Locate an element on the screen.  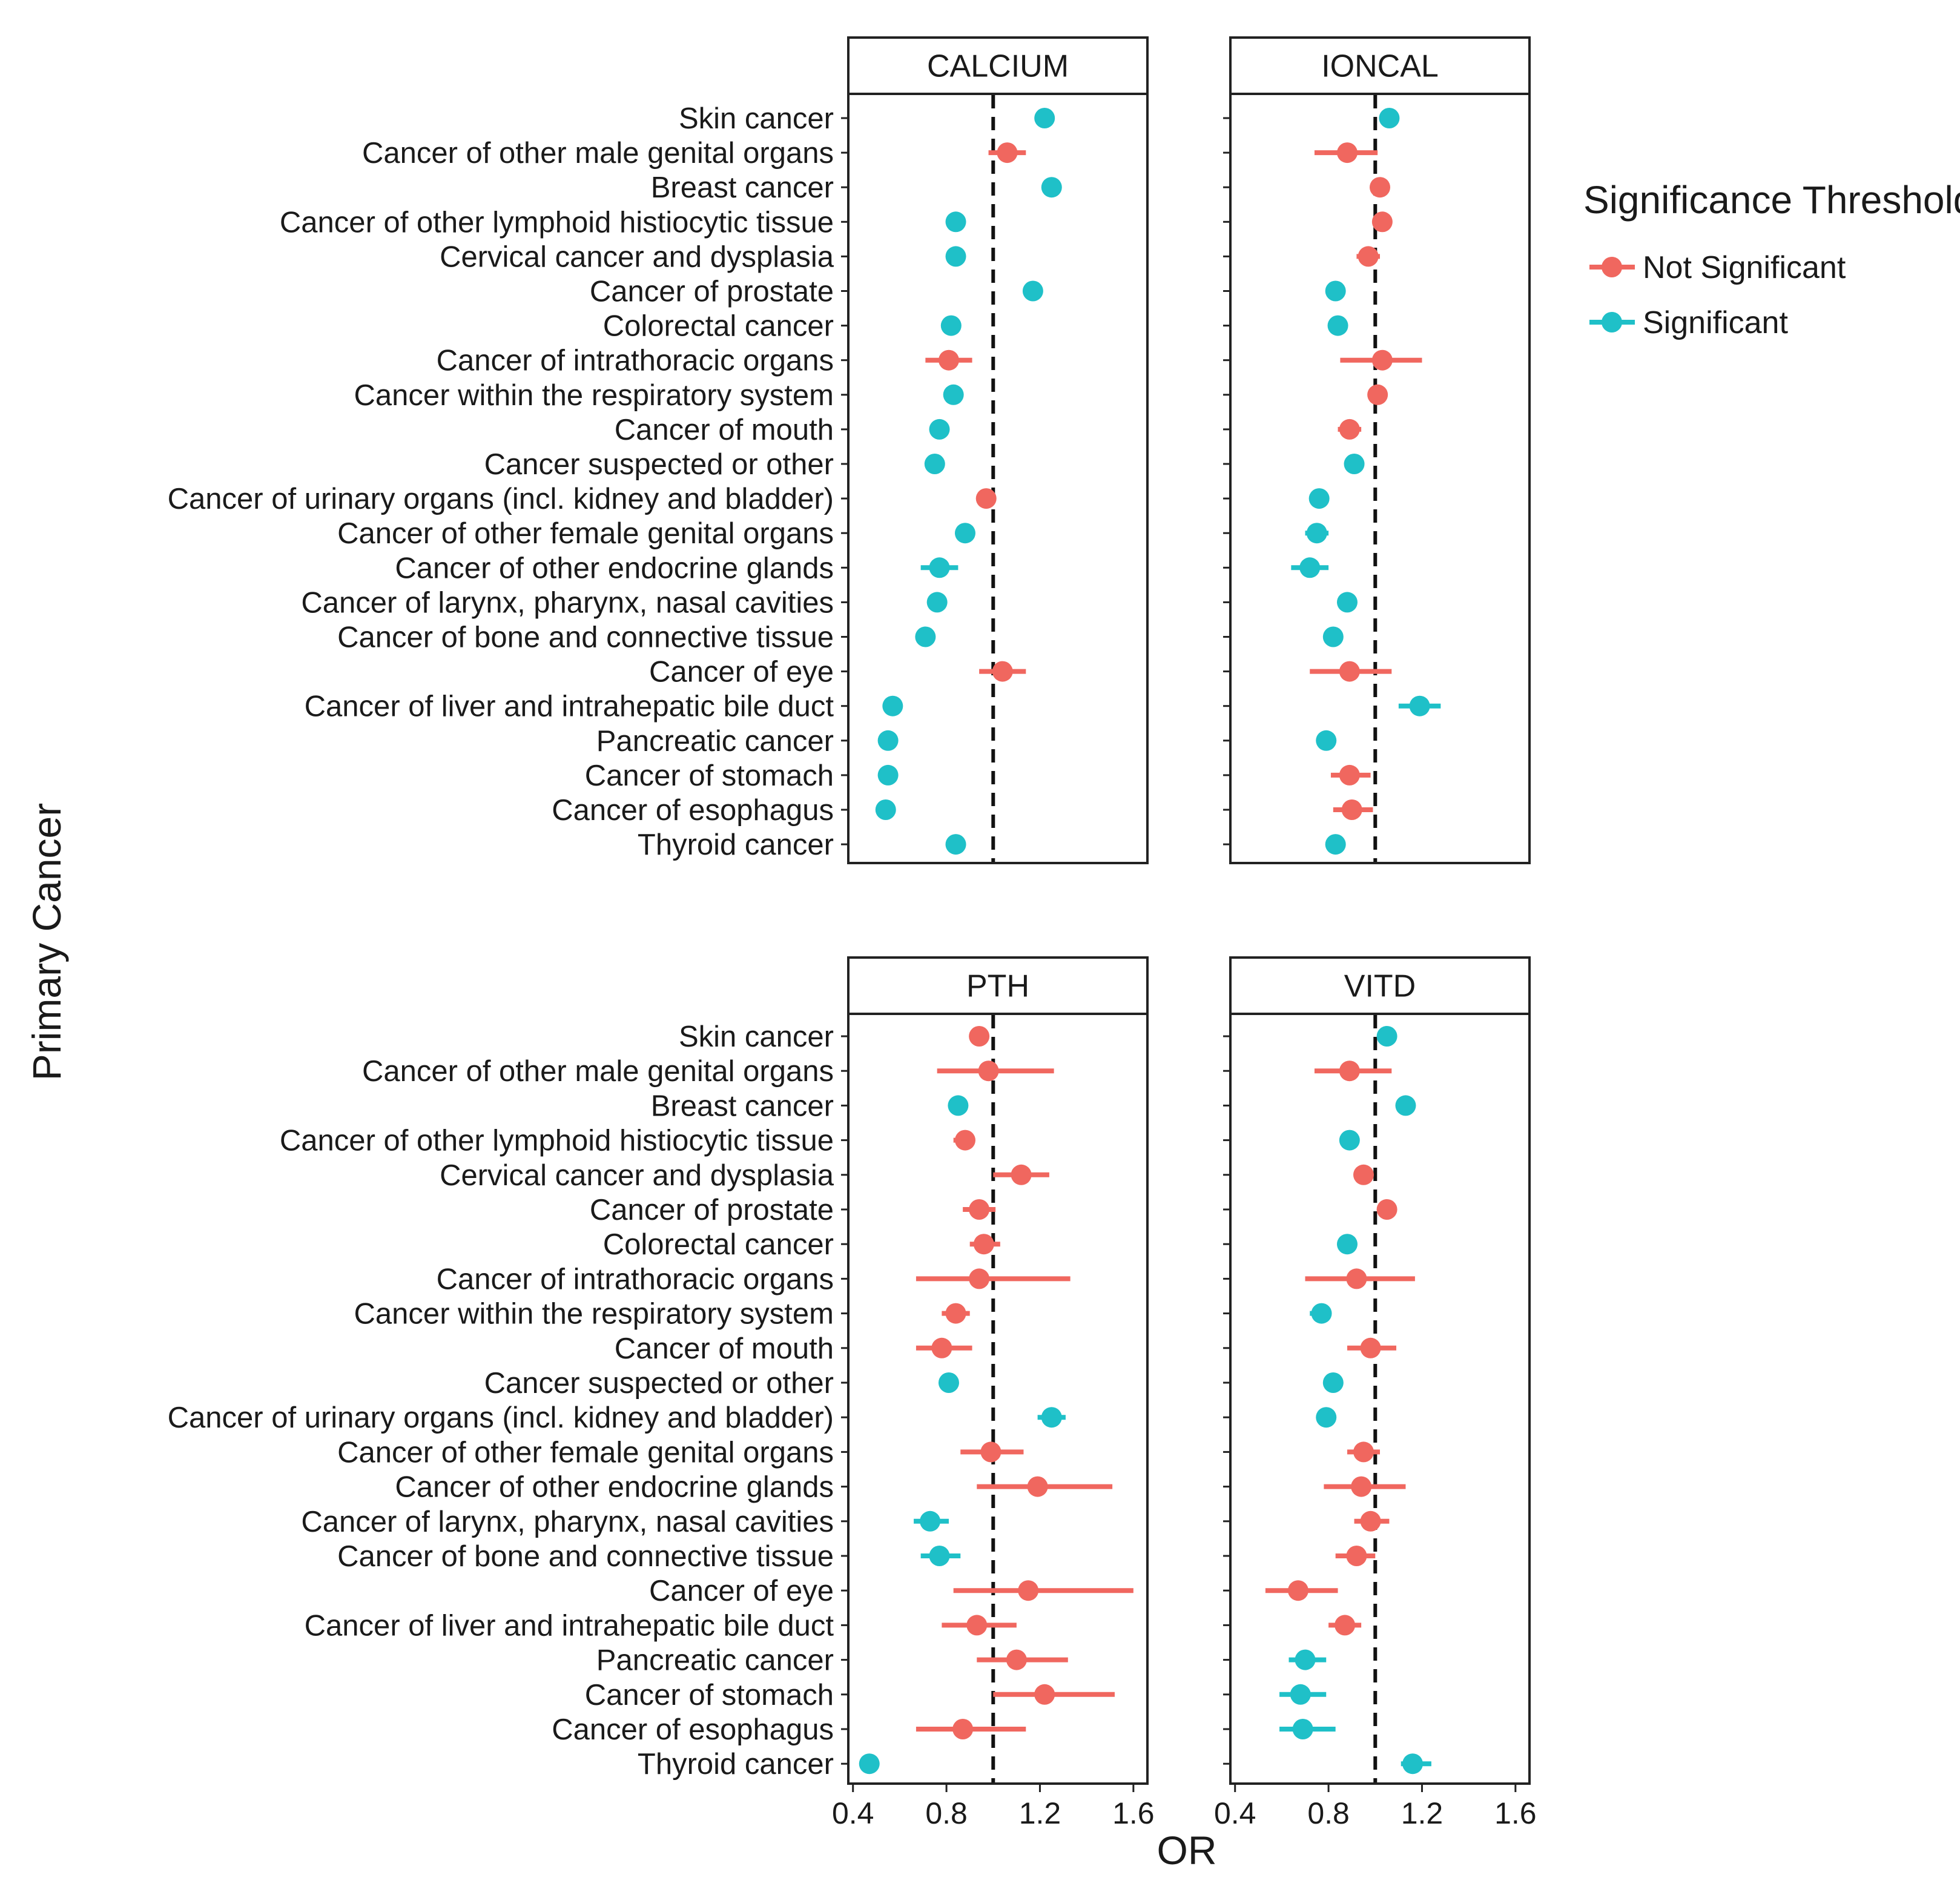
x-tick-label-pth-1: 0.8 is located at coordinates (947, 1813).